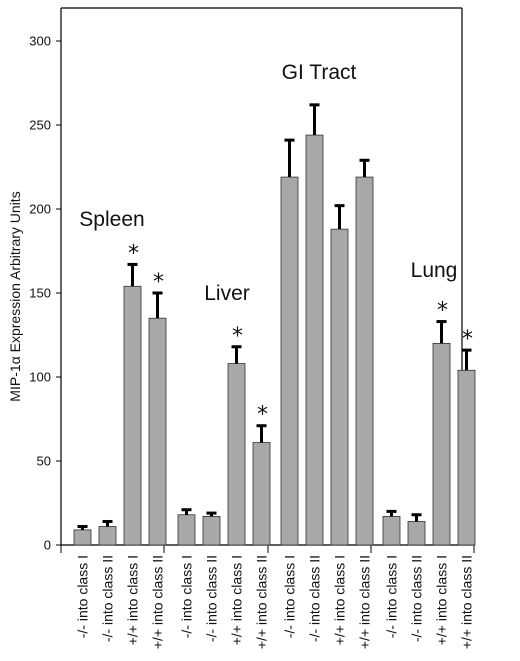 This screenshot has width=520, height=661. What do you see at coordinates (40, 293) in the screenshot?
I see `y-tick-label: 150` at bounding box center [40, 293].